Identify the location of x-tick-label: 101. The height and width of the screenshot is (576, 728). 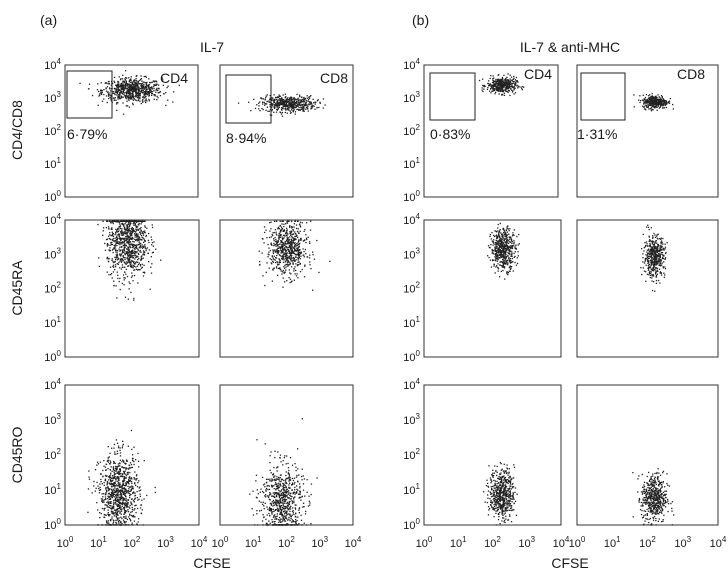
(98, 542).